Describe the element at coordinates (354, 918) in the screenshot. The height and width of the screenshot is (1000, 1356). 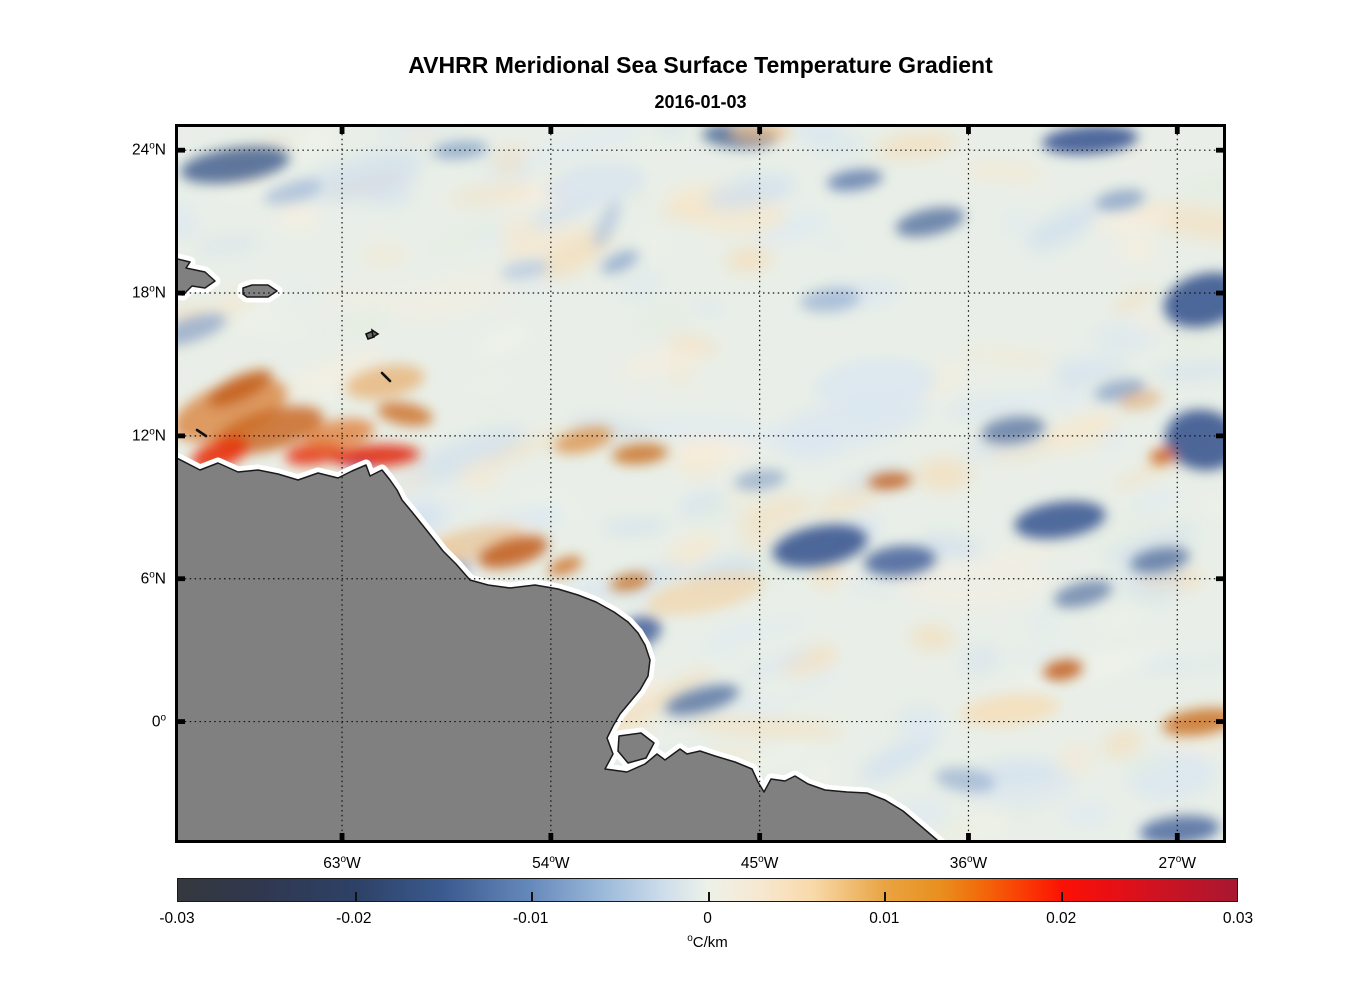
I see `colorbar-tick-label--0.02: -0.02` at that location.